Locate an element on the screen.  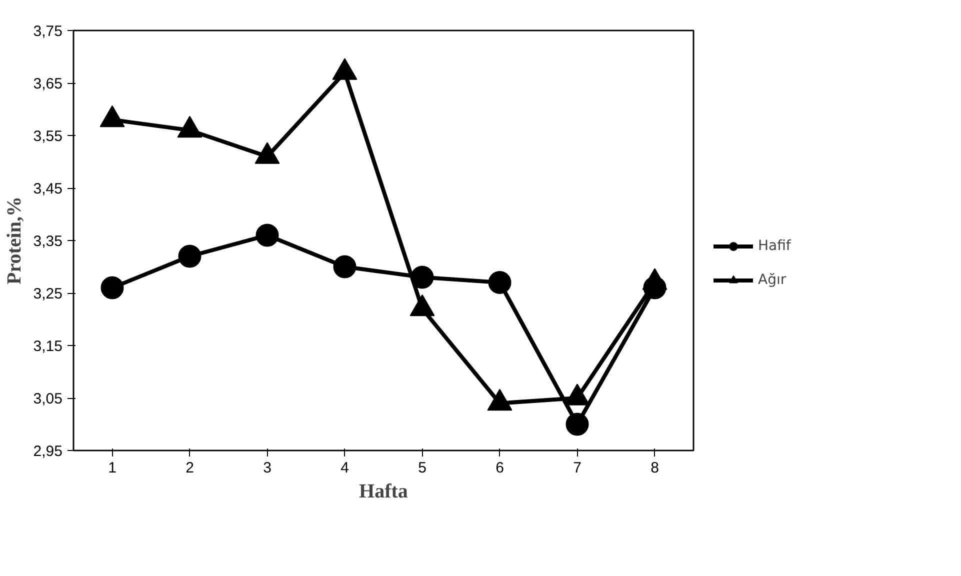
y-tick-label: 3,65 is located at coordinates (48, 84).